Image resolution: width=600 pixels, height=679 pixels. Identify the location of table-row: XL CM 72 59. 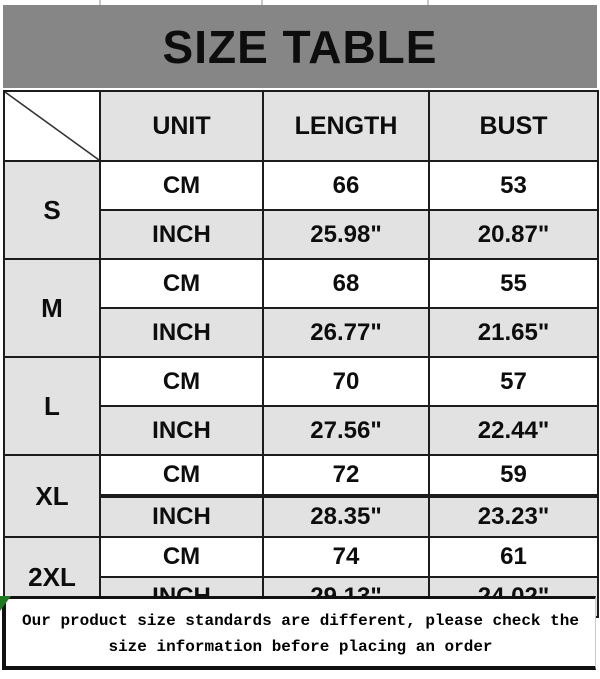
(301, 496).